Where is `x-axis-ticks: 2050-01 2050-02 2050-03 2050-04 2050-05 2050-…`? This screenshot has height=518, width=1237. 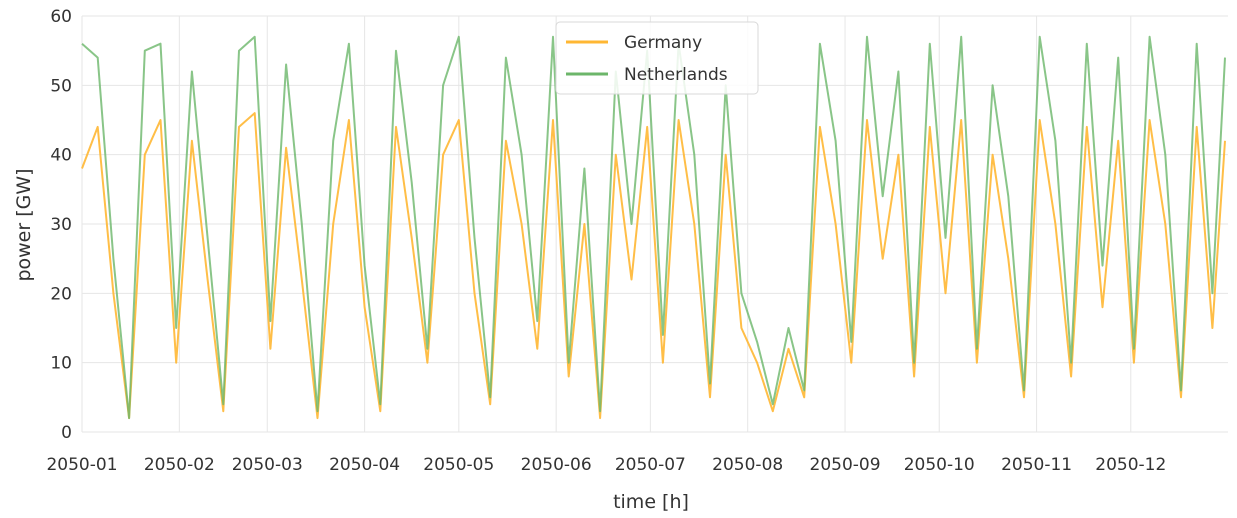
x-axis-ticks: 2050-01 2050-02 2050-03 2050-04 2050-05 2050-… is located at coordinates (606, 465).